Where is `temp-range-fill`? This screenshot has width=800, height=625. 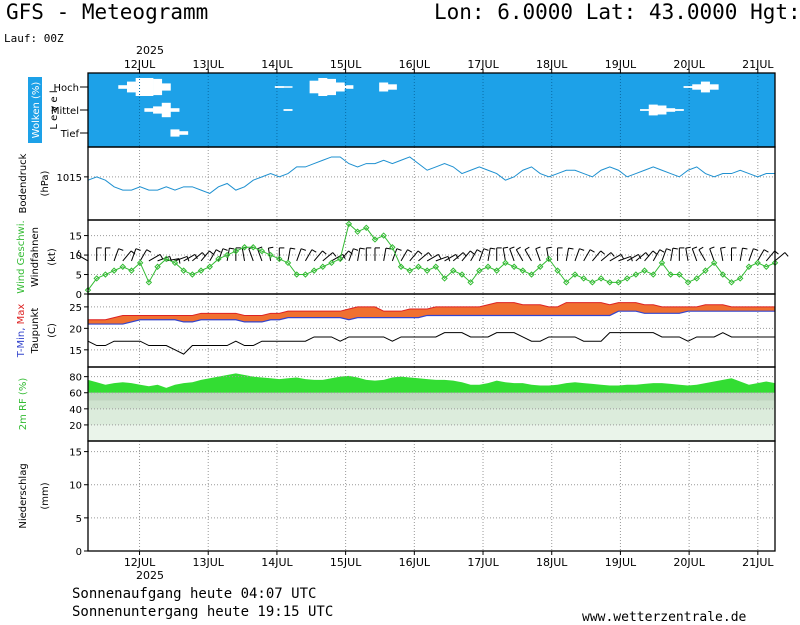 temp-range-fill is located at coordinates (431, 313).